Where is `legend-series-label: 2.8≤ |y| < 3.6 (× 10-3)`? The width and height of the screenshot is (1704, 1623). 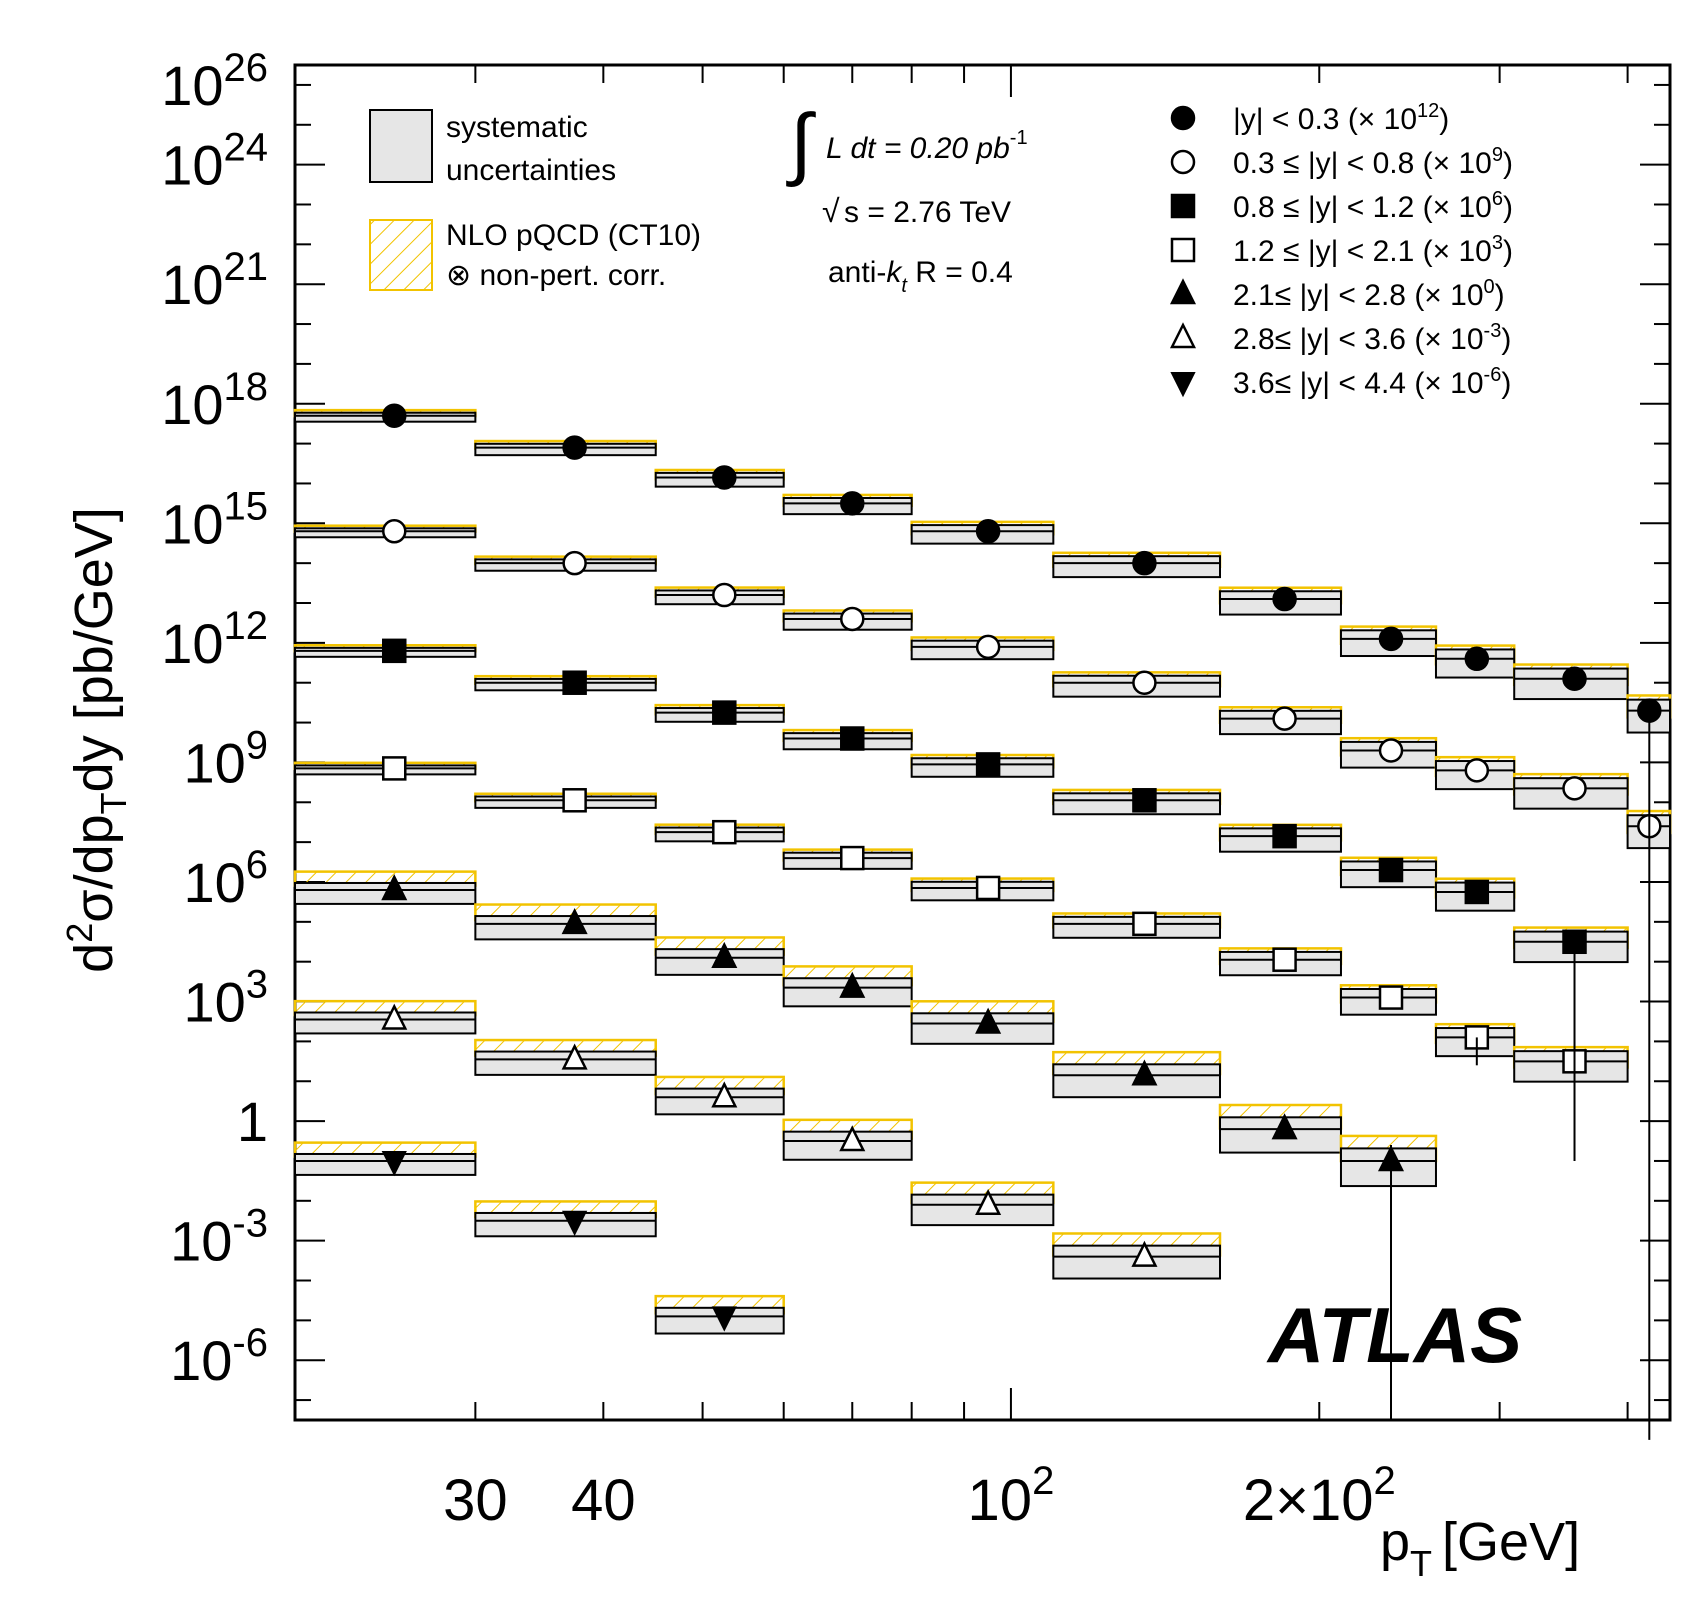 legend-series-label: 2.8≤ |y| < 3.6 (× 10-3) is located at coordinates (1372, 338).